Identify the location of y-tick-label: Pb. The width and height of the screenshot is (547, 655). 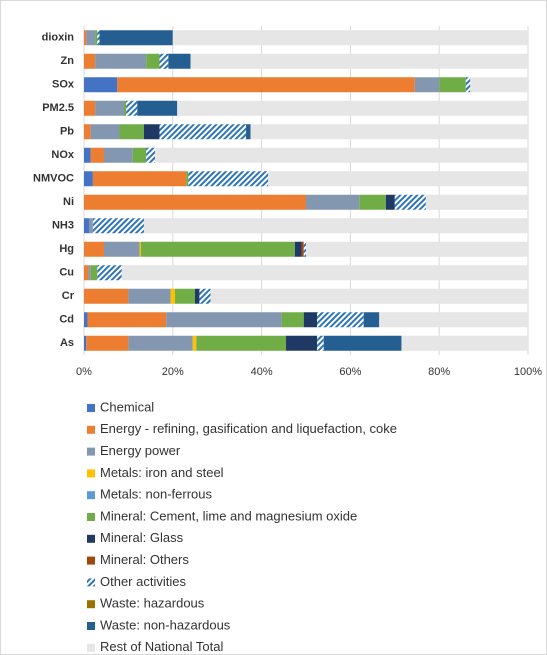
(67, 132).